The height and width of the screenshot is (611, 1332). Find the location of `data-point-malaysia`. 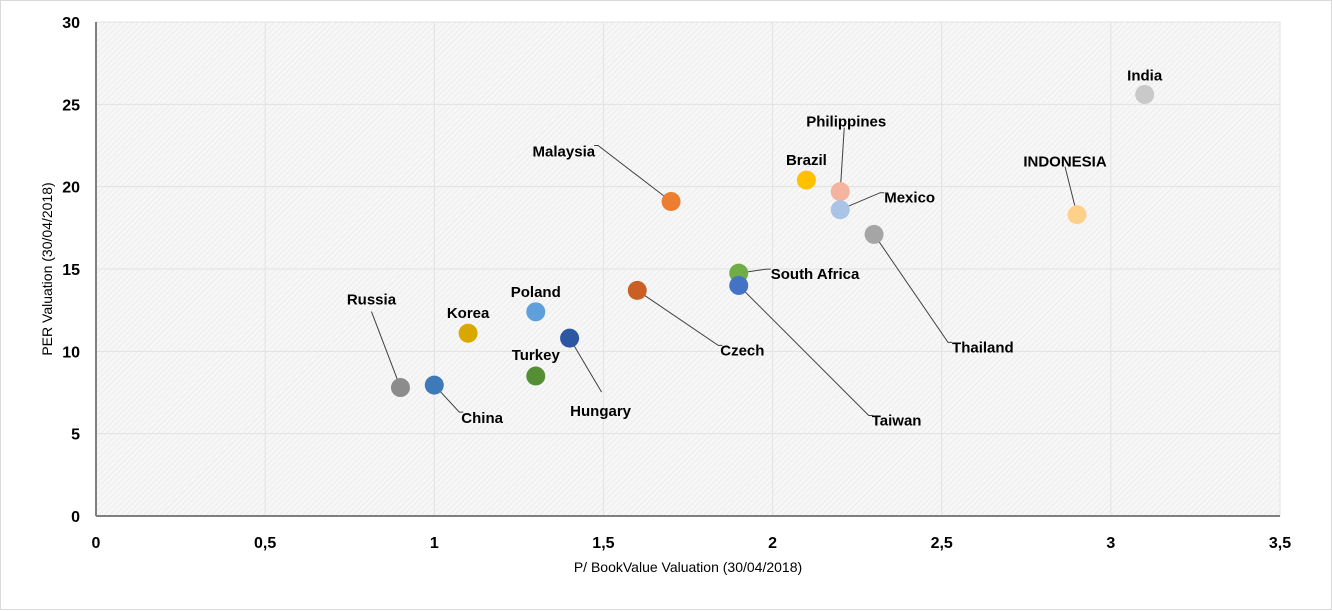

data-point-malaysia is located at coordinates (671, 201).